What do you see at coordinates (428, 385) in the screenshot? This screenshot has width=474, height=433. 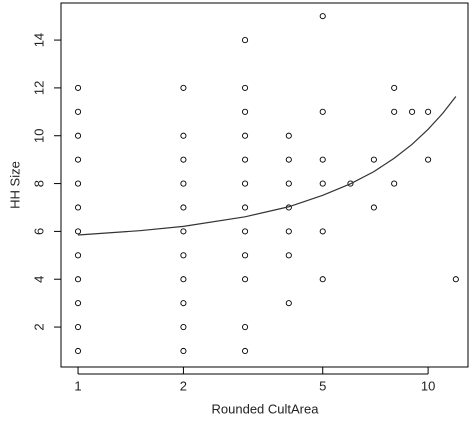 I see `x-tick-label: 10` at bounding box center [428, 385].